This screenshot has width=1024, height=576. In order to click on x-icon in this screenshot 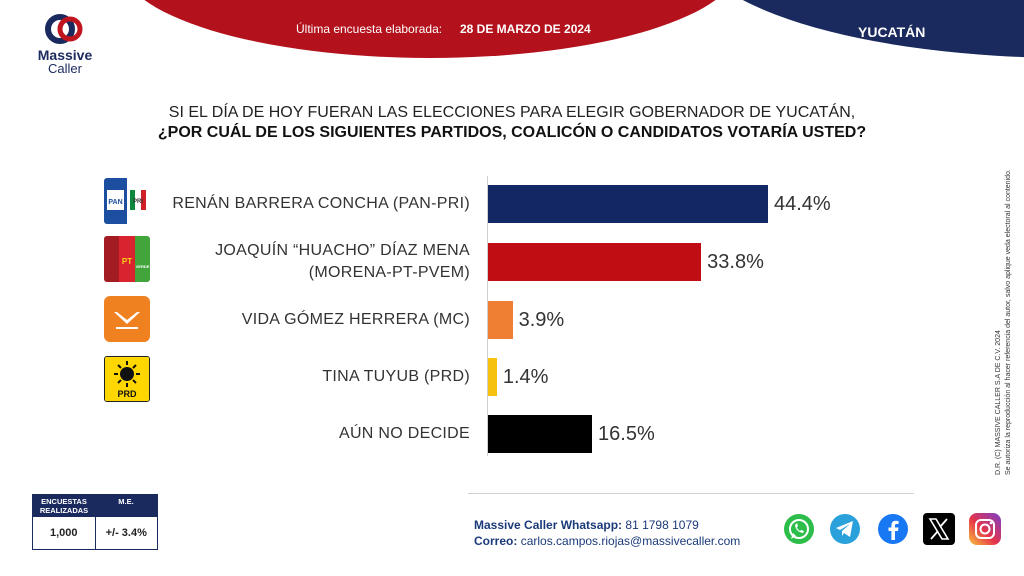, I will do `click(939, 529)`.